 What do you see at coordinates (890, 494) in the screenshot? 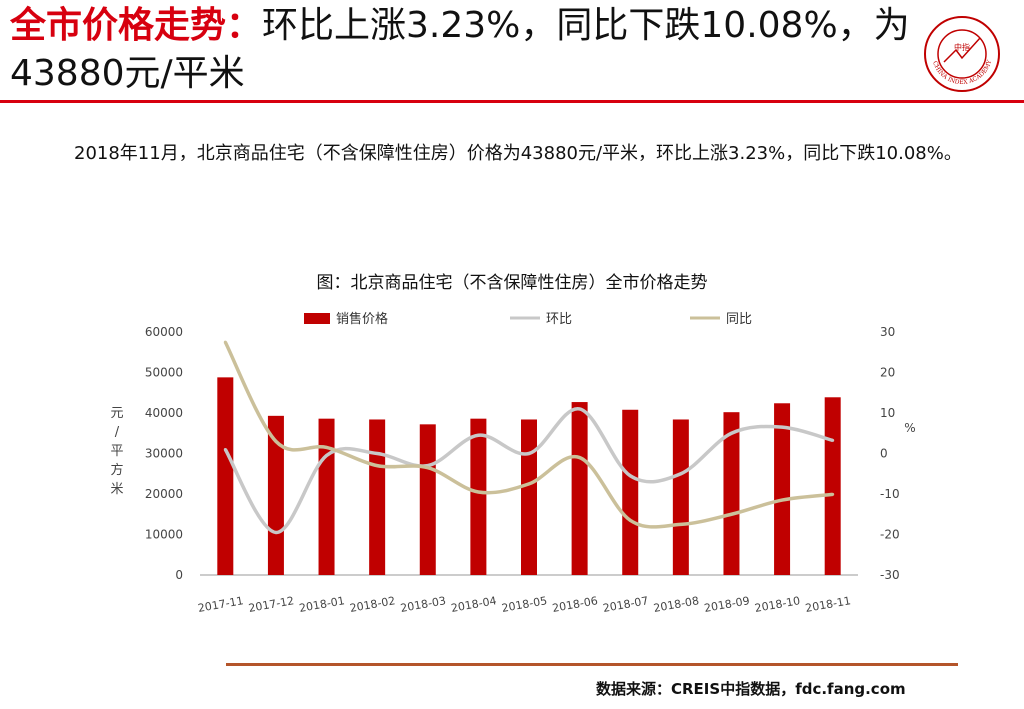
I see `y-right-tick-label: -10` at bounding box center [890, 494].